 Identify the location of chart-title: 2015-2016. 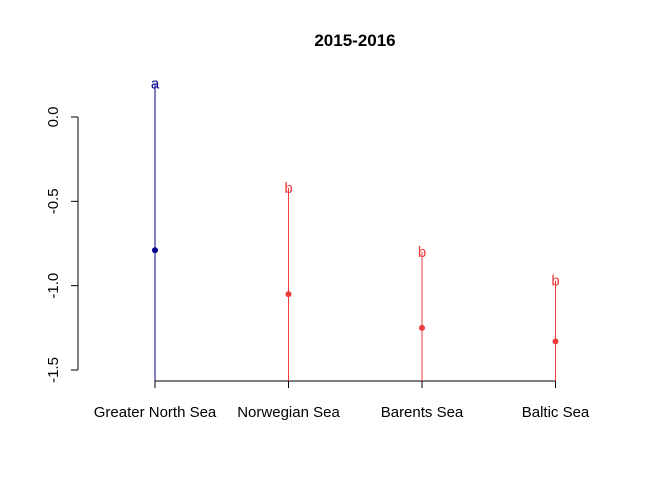
(354, 40).